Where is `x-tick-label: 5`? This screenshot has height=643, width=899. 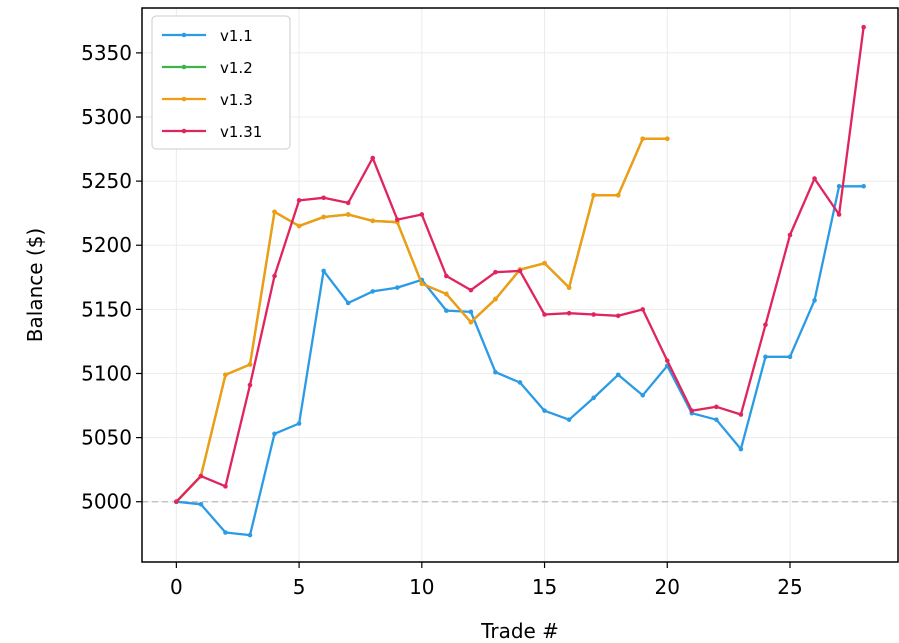 x-tick-label: 5 is located at coordinates (299, 587).